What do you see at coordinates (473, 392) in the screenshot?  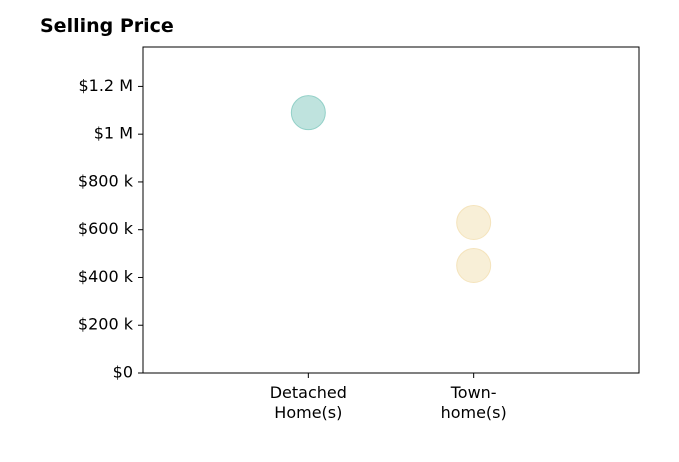 I see `x-tick-label-1-line1: Town-` at bounding box center [473, 392].